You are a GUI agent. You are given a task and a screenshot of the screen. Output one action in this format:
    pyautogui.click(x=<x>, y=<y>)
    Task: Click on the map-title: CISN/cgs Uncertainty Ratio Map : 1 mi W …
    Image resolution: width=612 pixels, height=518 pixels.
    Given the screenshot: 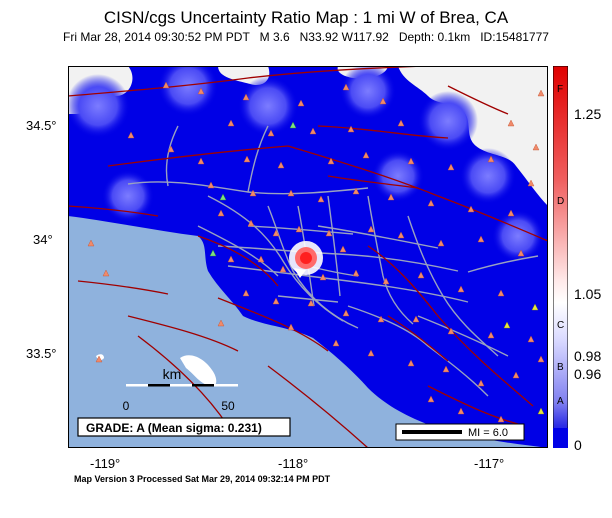 What is the action you would take?
    pyautogui.click(x=306, y=17)
    